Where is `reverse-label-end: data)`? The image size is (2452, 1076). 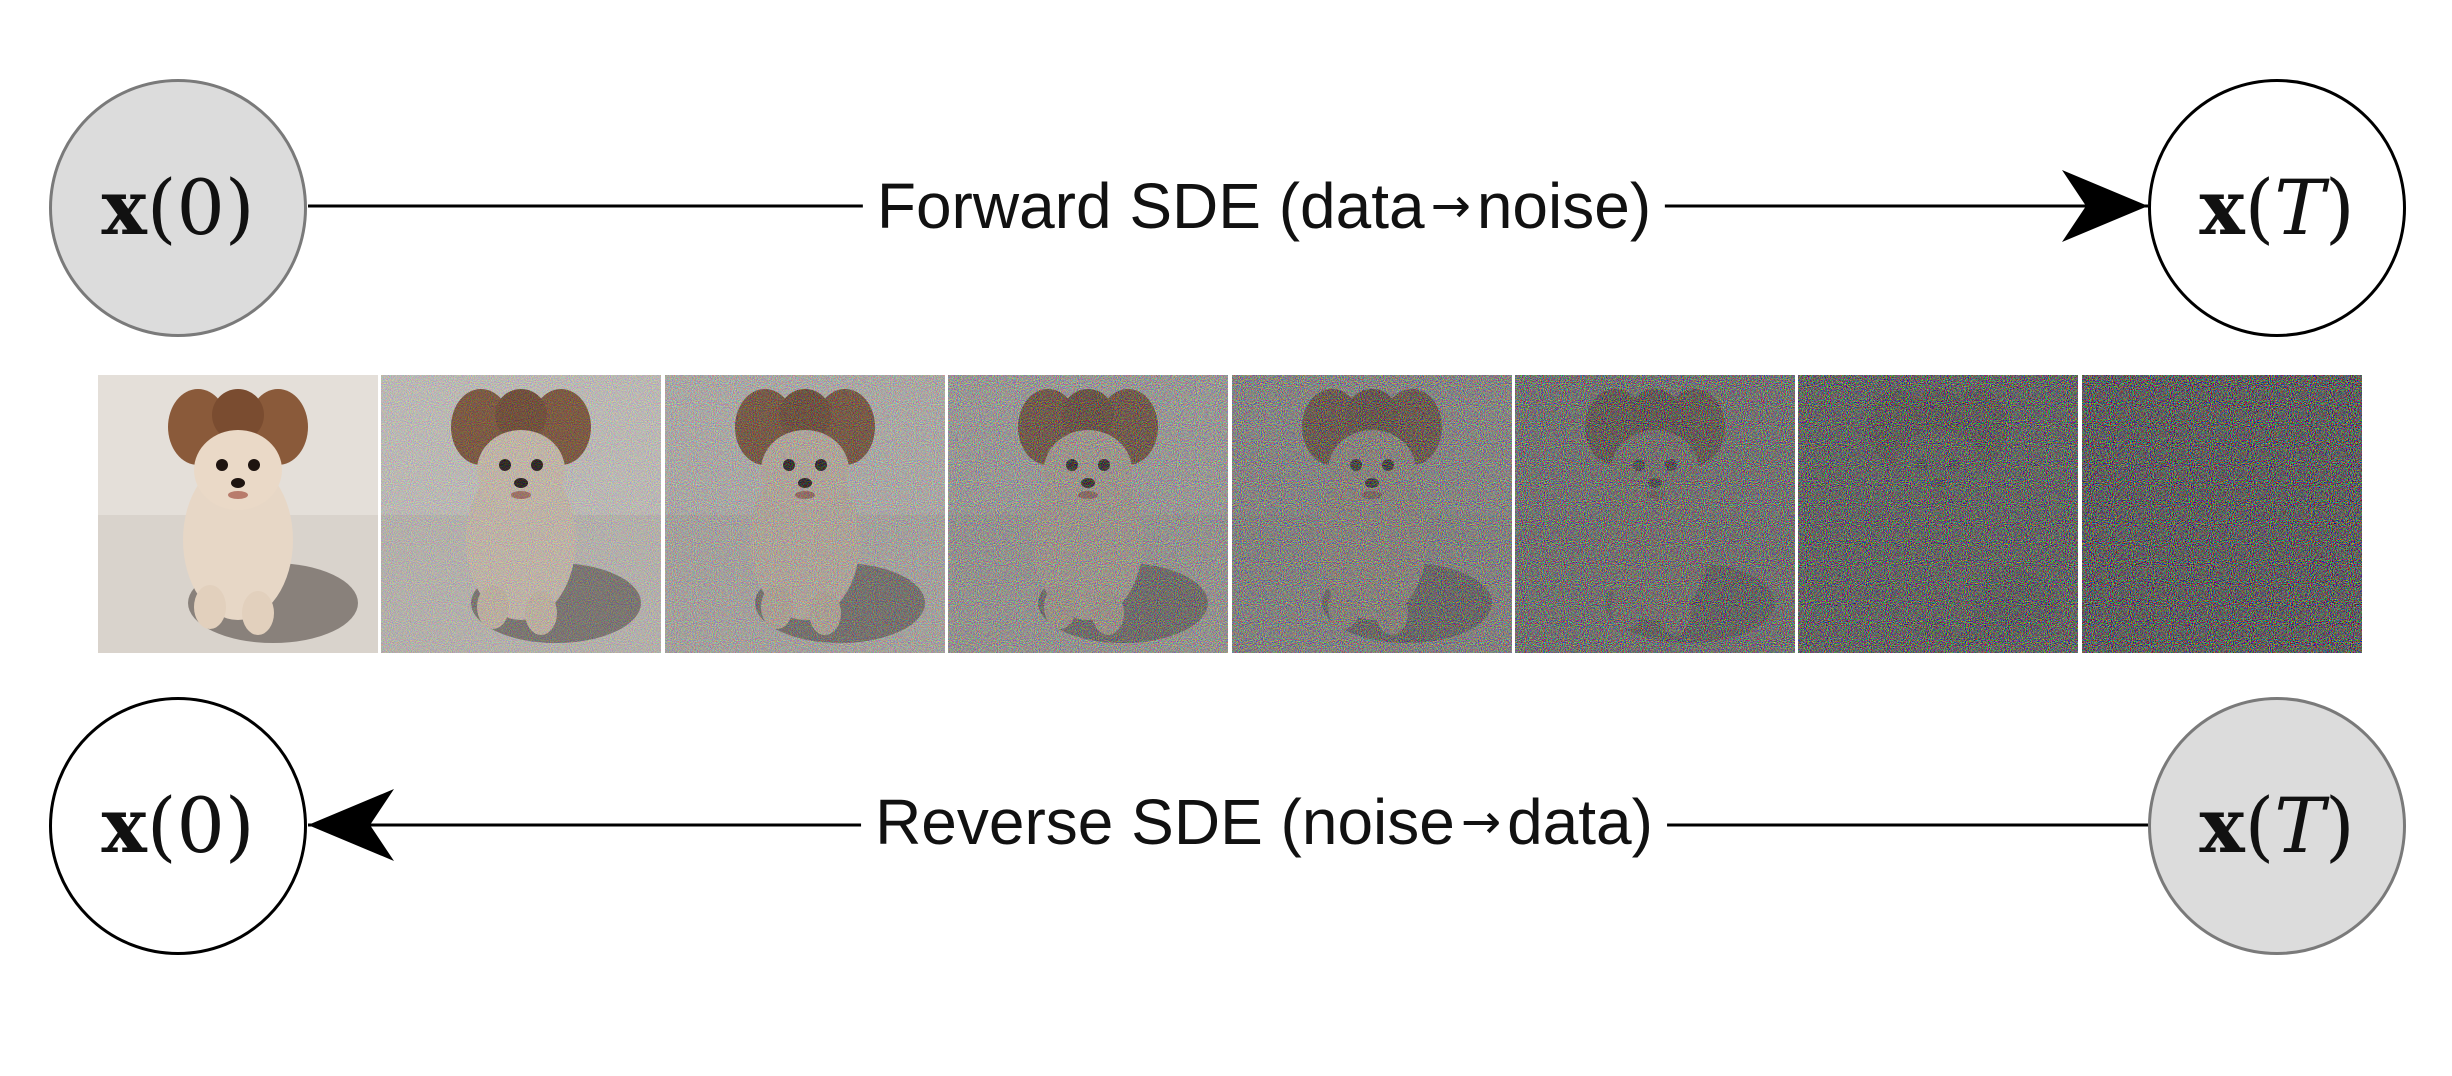 reverse-label-end: data) is located at coordinates (1580, 822).